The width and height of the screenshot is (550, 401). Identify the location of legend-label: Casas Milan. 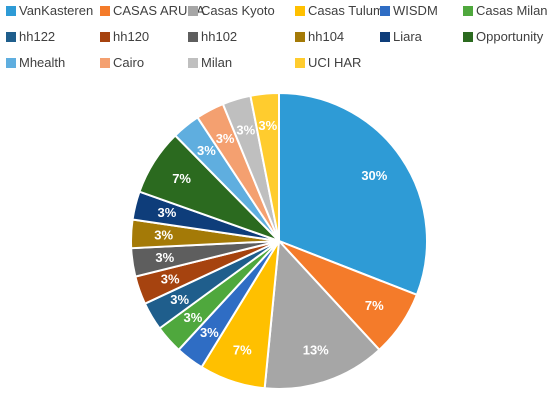
(512, 10).